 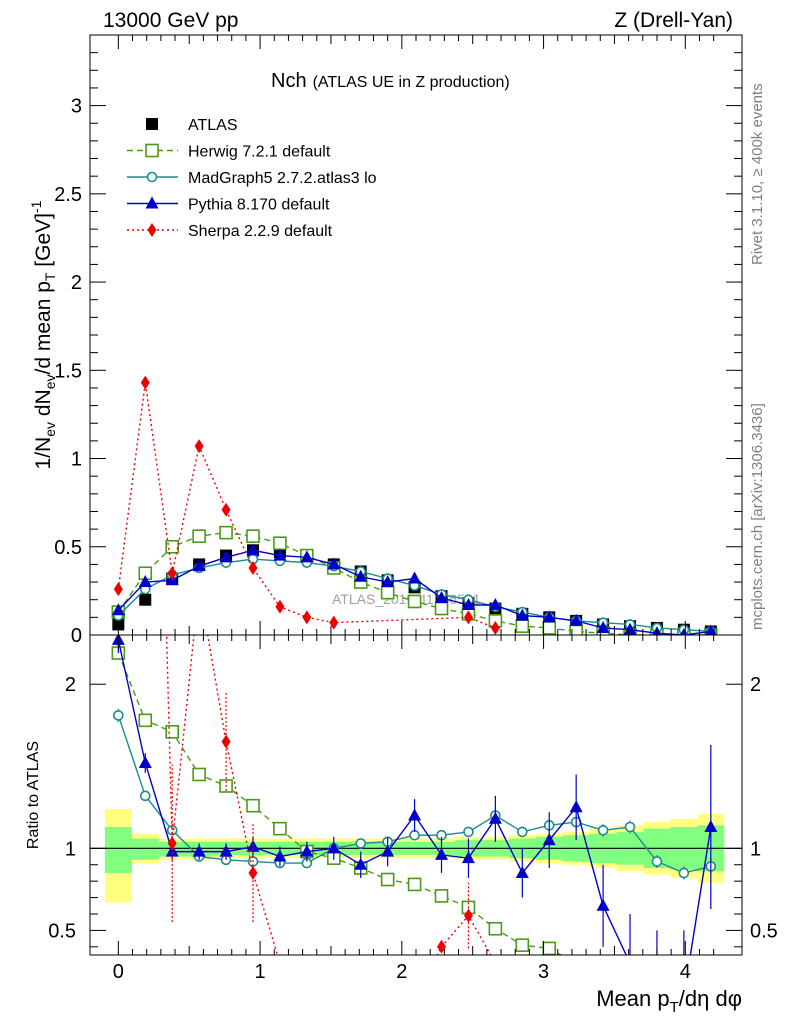 I want to click on ratio-y-axis-label: Ratio to ATLAS, so click(x=33, y=795).